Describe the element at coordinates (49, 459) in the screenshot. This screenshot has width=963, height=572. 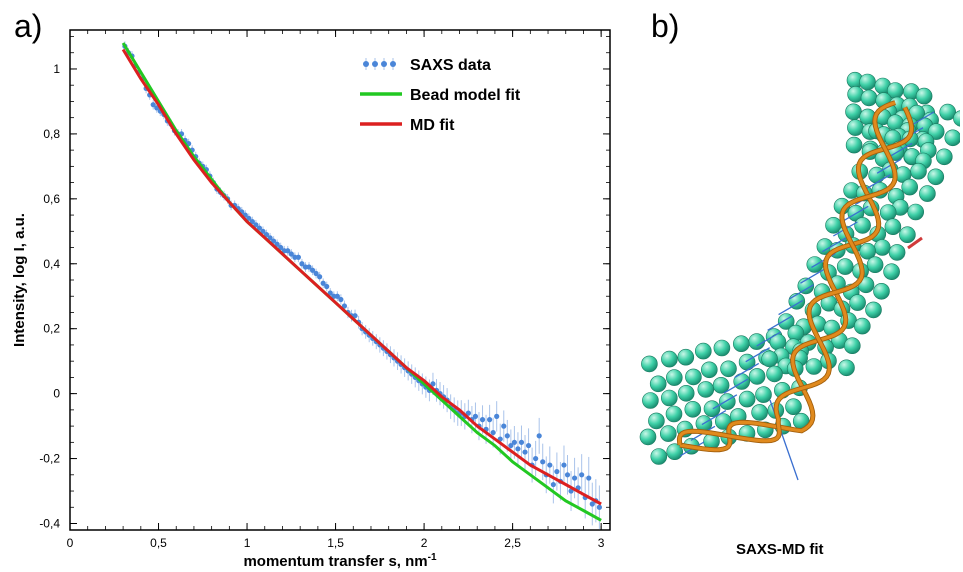
I see `y-tick-label: -0,2` at that location.